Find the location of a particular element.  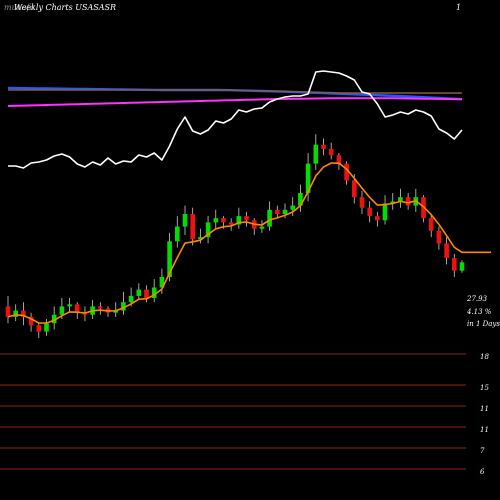

oscillator-tick-label: 6 is located at coordinates (482, 472).